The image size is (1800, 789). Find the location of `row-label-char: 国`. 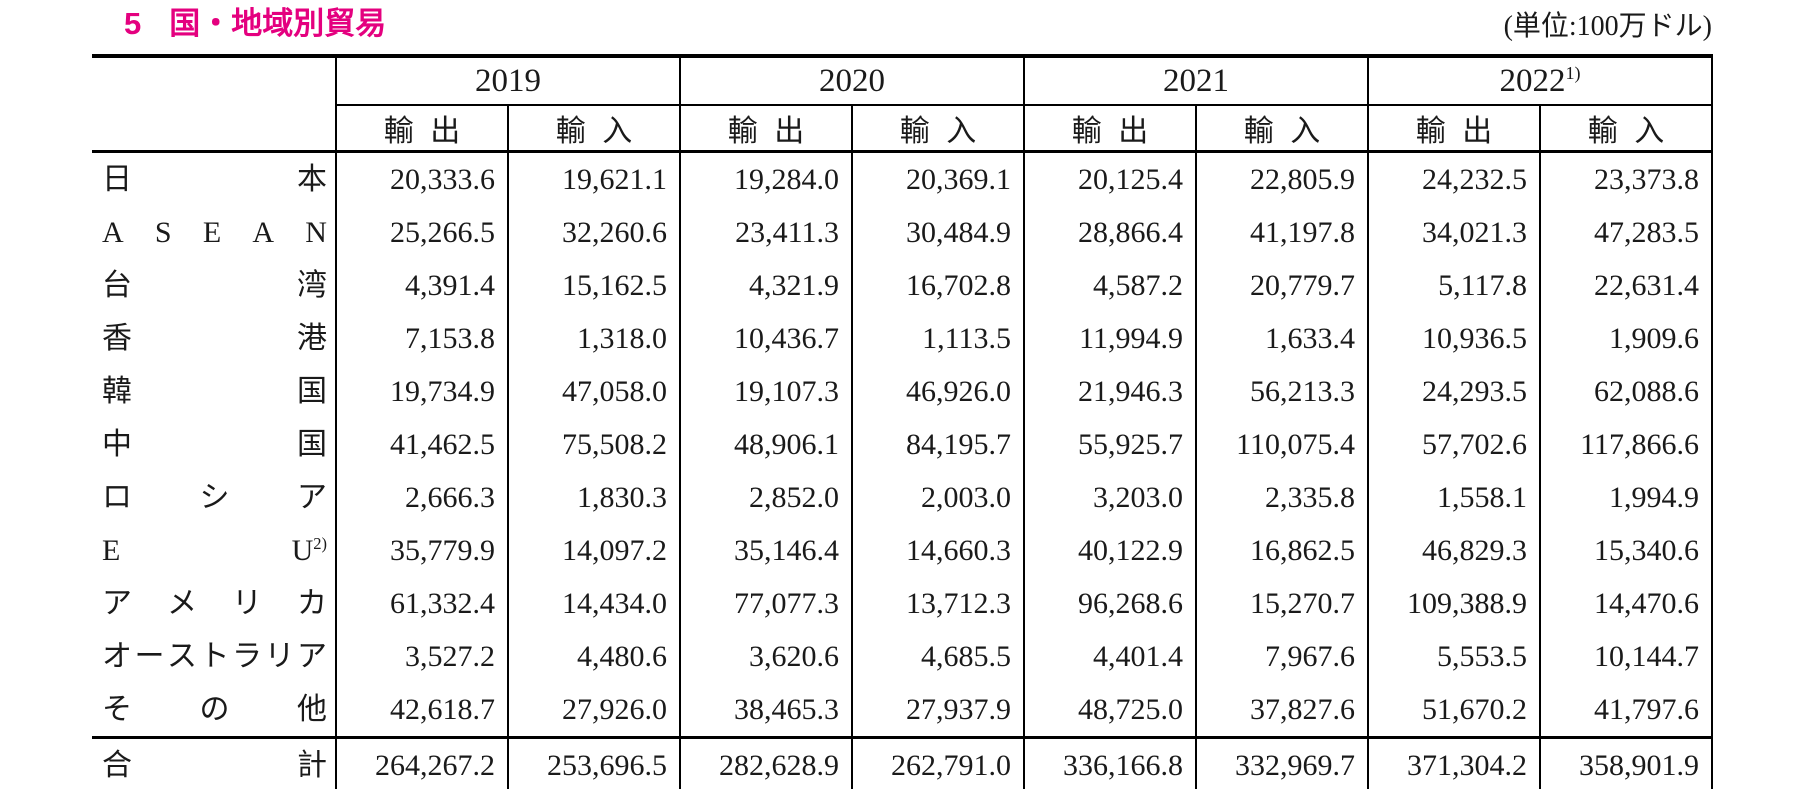

row-label-char: 国 is located at coordinates (312, 444).